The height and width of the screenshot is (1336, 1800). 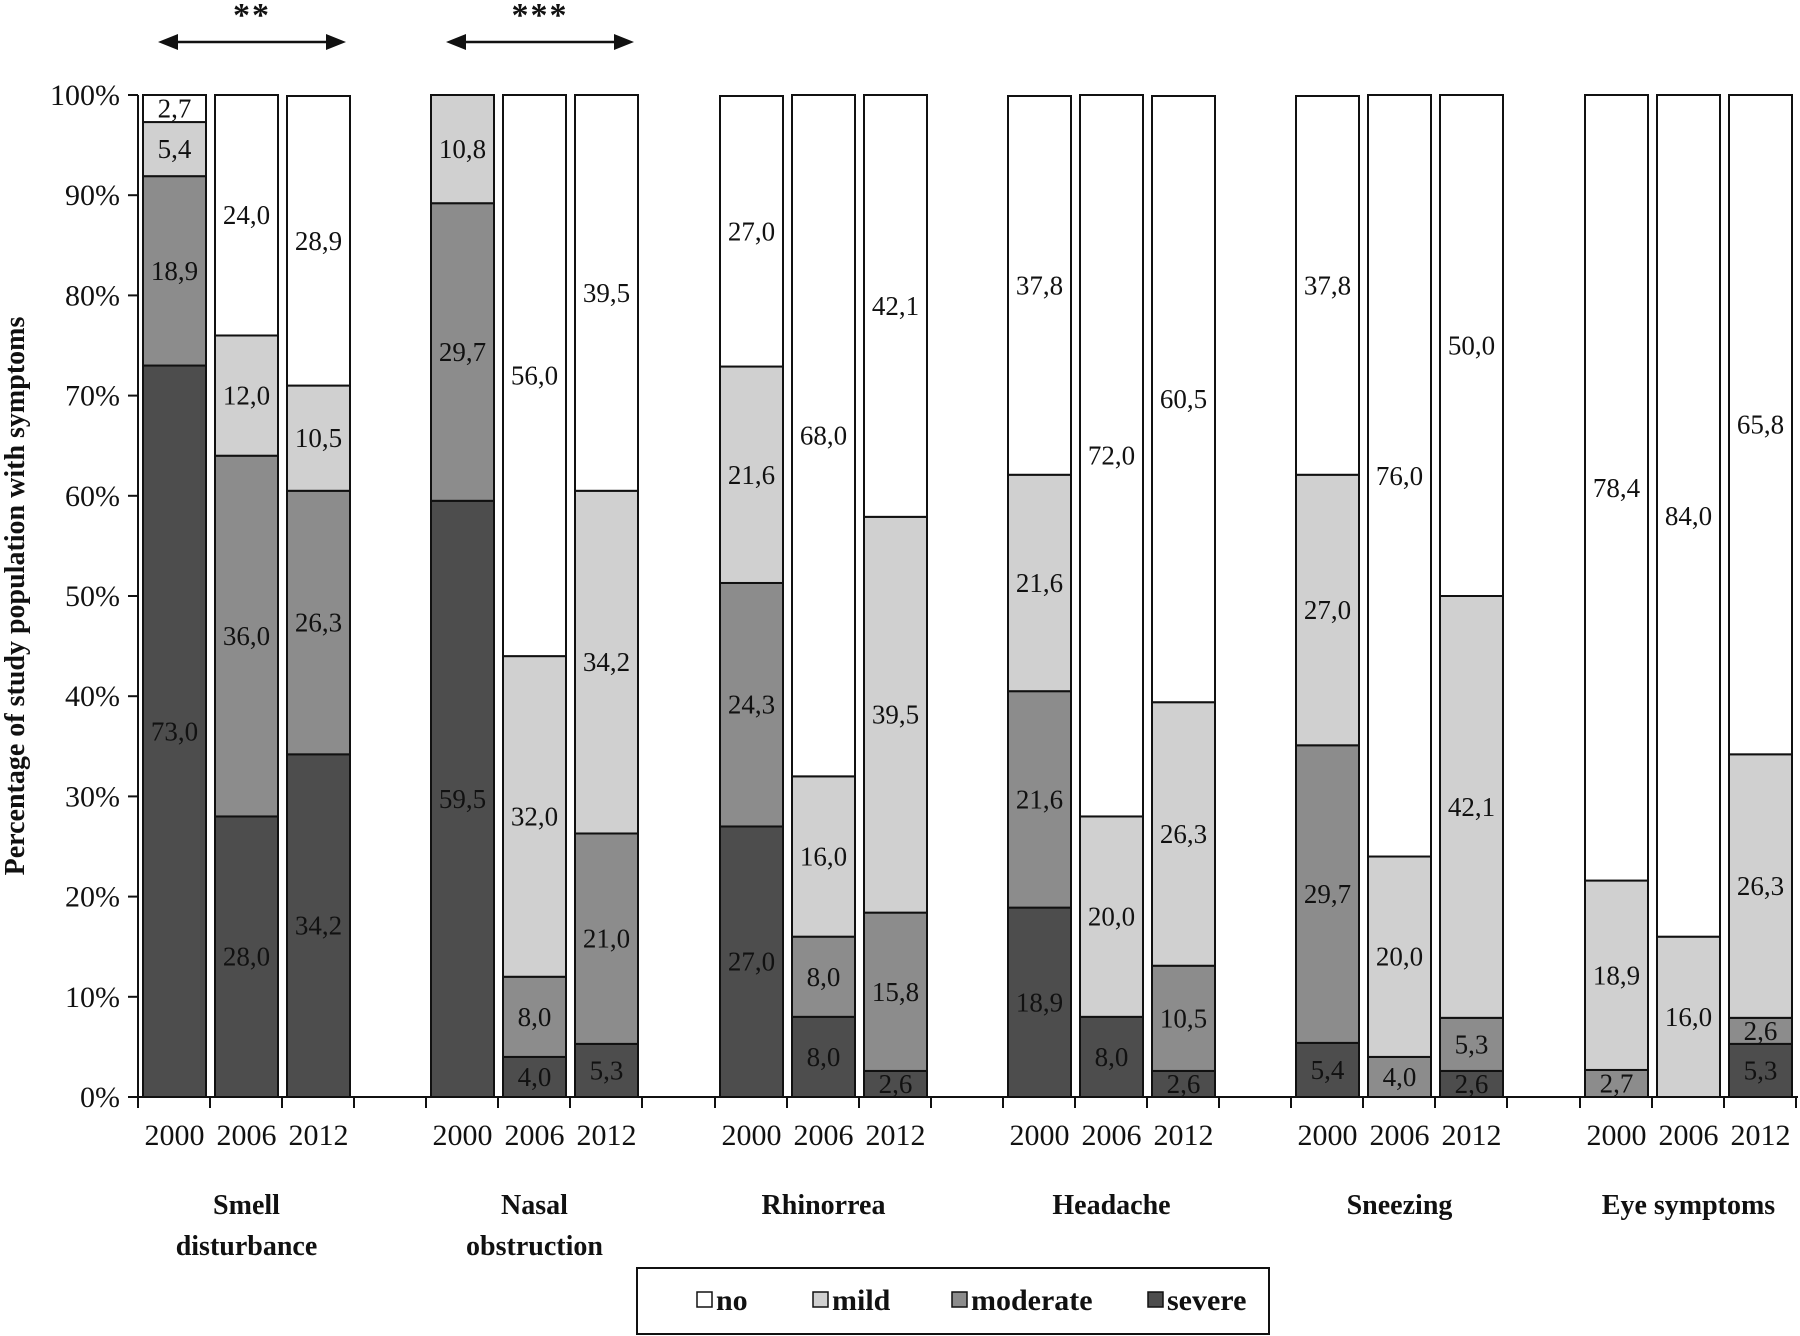 I want to click on data-label: 59,5, so click(x=462, y=799).